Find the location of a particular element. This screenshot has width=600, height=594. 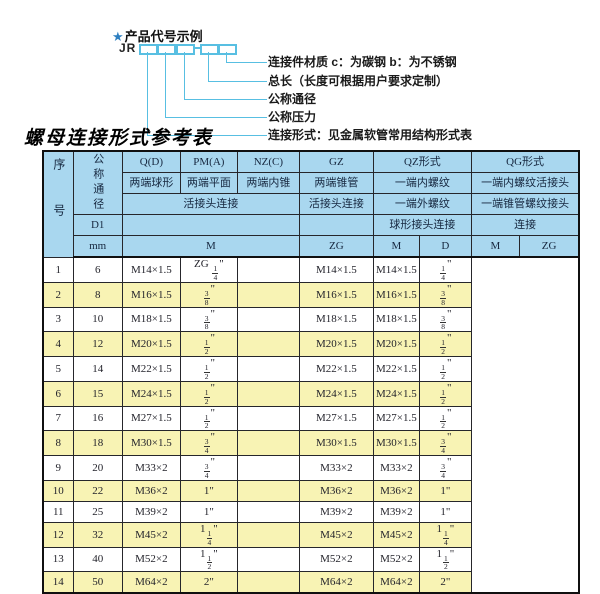

table-cell: 2 is located at coordinates (58, 294).